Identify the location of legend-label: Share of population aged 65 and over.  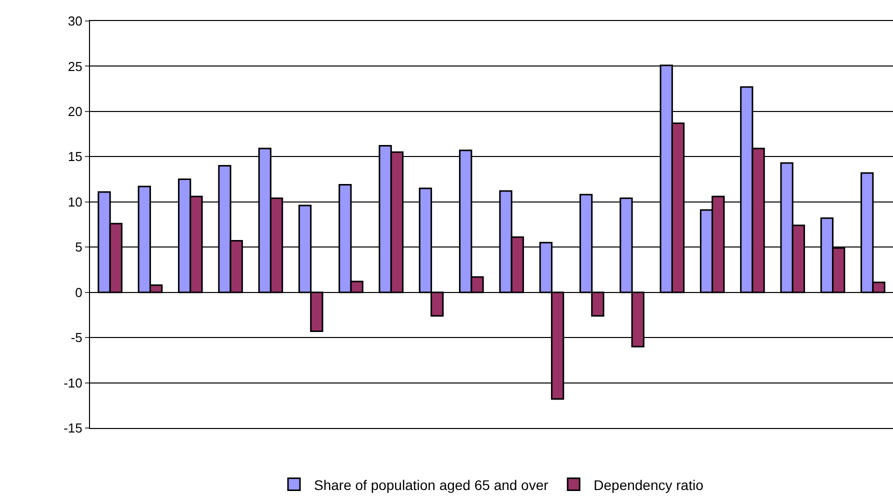
(431, 484).